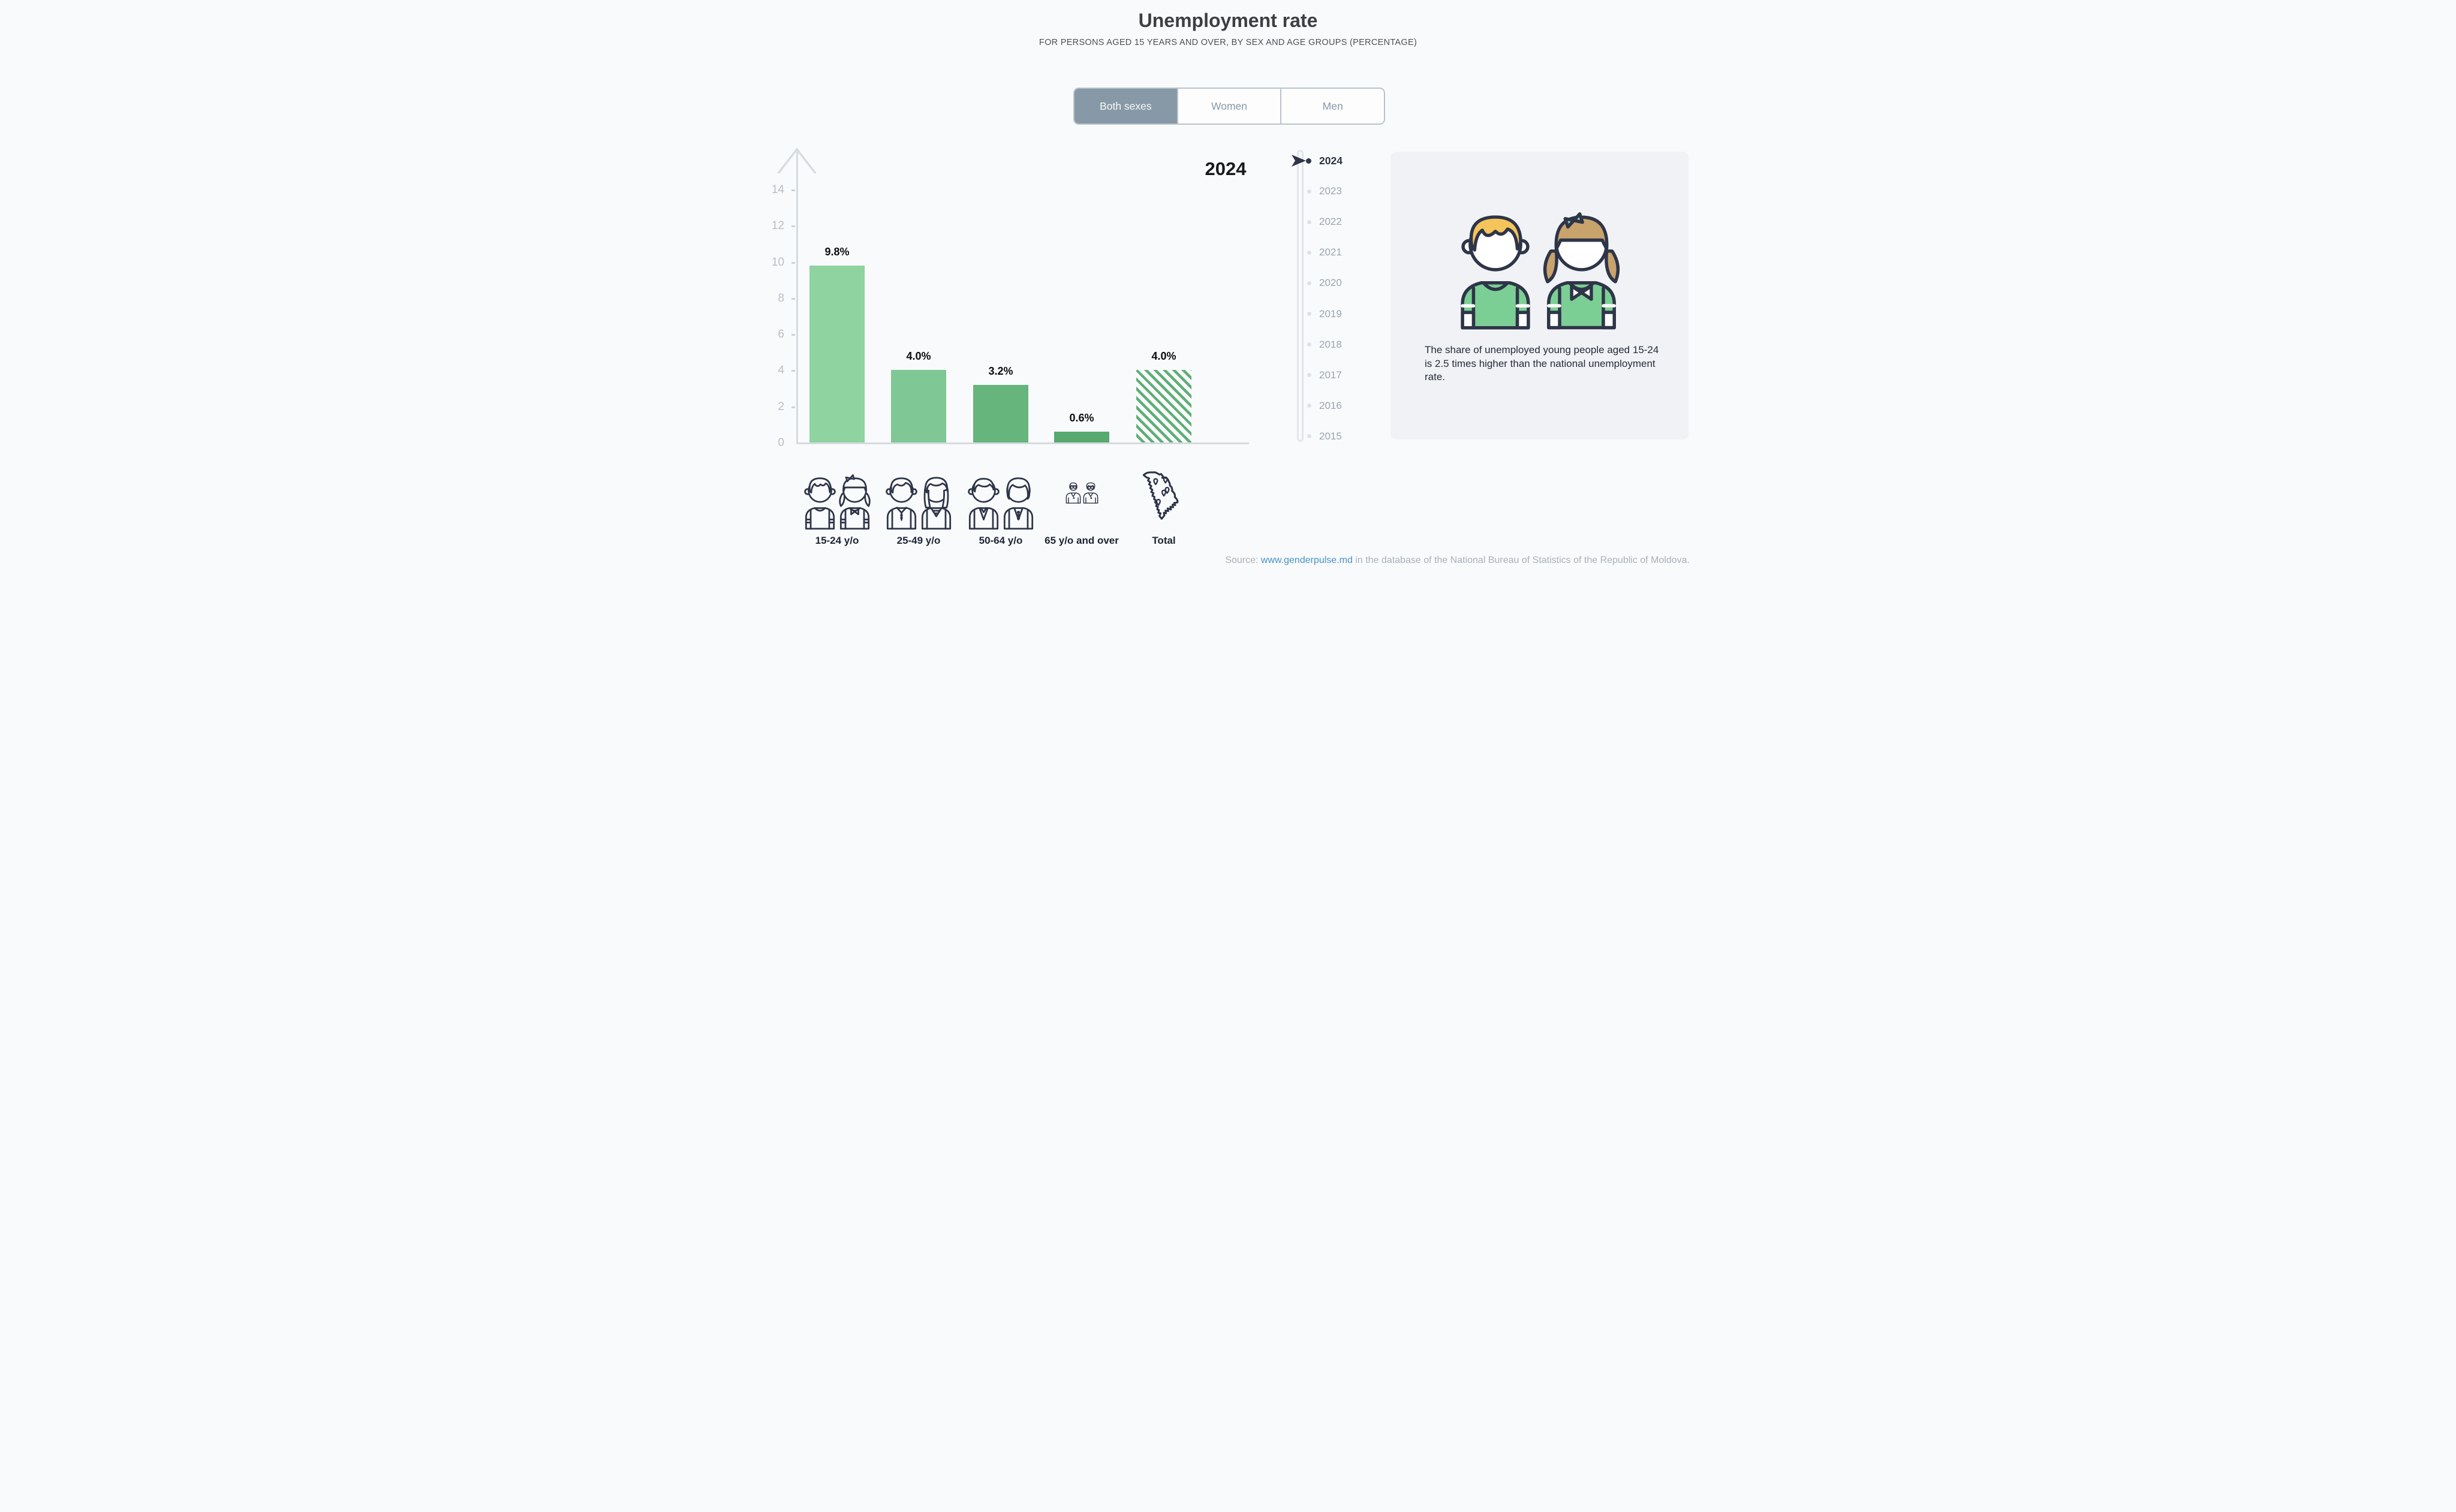  Describe the element at coordinates (1014, 298) in the screenshot. I see `bar-chart: 0 2 4 6 8 10 12 14 9.8% 4.0% 3.2% 0.6% 4.0%` at that location.